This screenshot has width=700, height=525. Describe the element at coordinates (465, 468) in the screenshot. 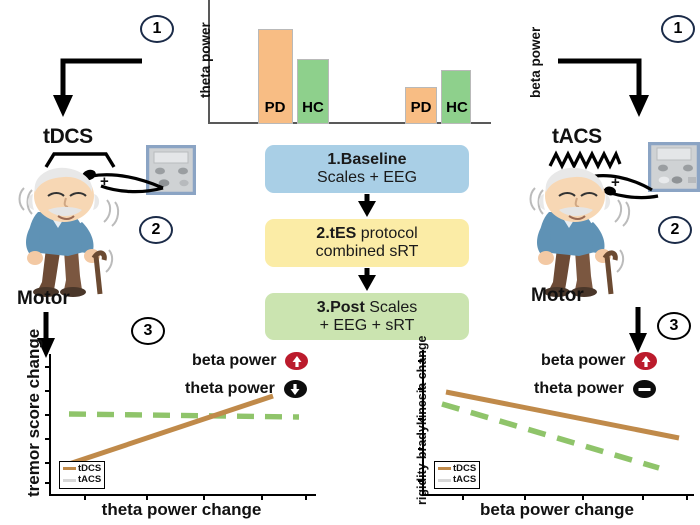

I see `legend-label-tdcs-right: tDCS` at that location.